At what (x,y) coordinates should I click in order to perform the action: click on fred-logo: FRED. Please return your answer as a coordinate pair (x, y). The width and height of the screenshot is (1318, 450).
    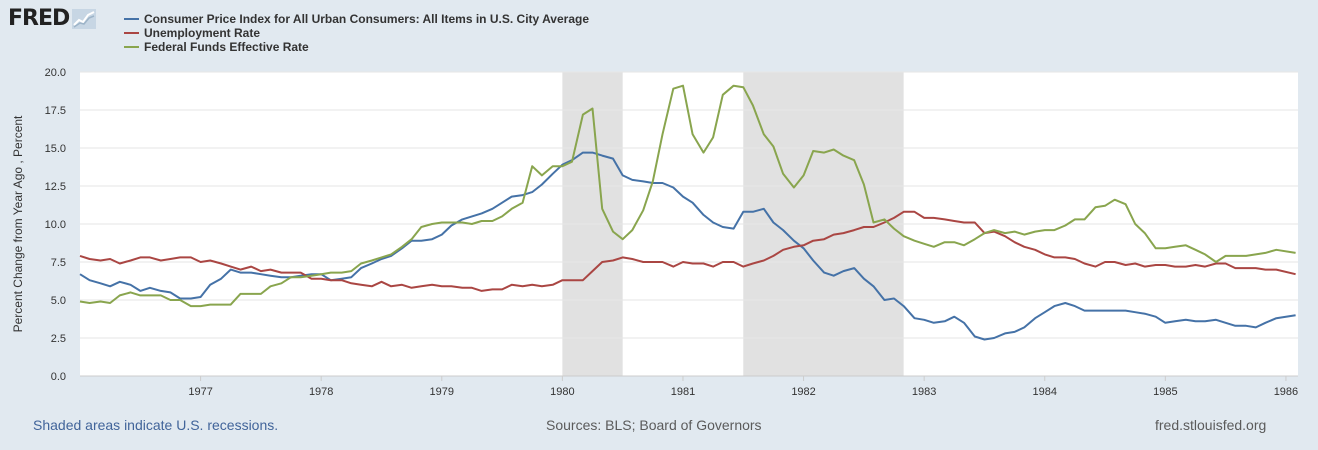
    Looking at the image, I should click on (52, 18).